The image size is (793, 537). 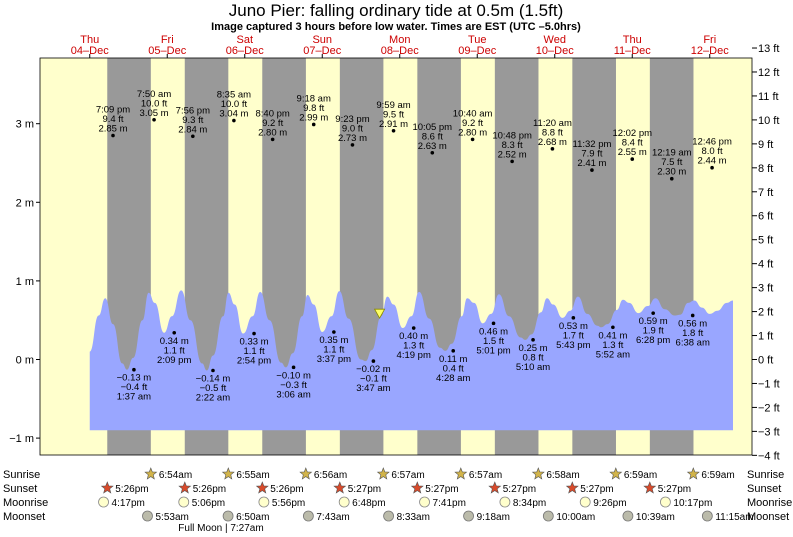 I want to click on high-tide-time: 7:56 pm, so click(x=193, y=110).